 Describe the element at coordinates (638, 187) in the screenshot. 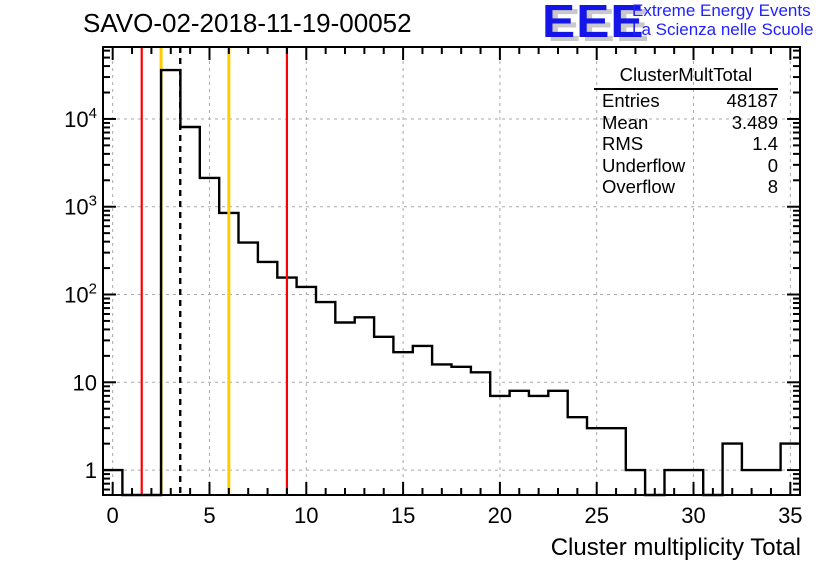

I see `stats-label: Overflow` at that location.